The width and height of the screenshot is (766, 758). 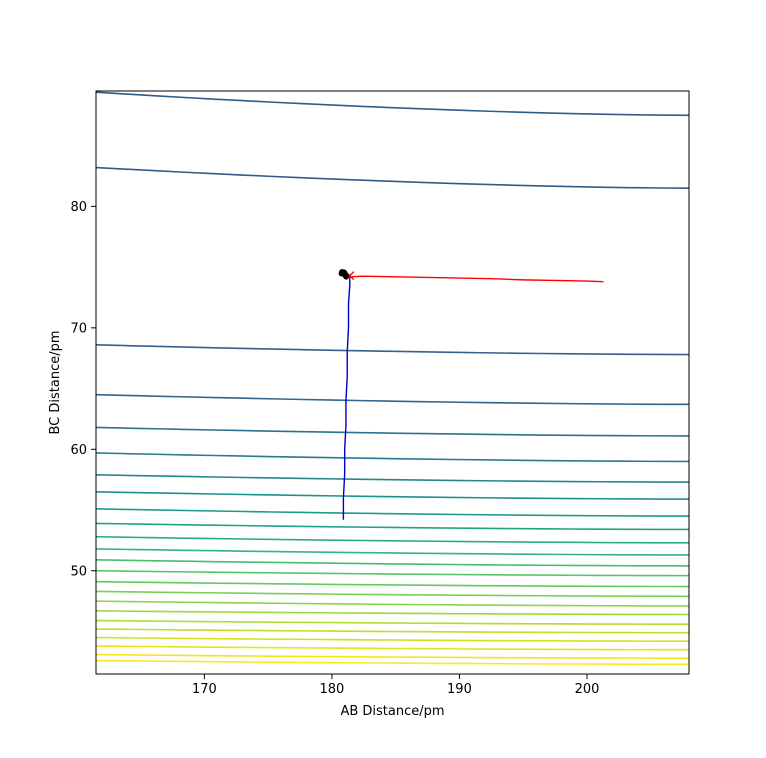 I want to click on x-tick-label: 170, so click(x=204, y=689).